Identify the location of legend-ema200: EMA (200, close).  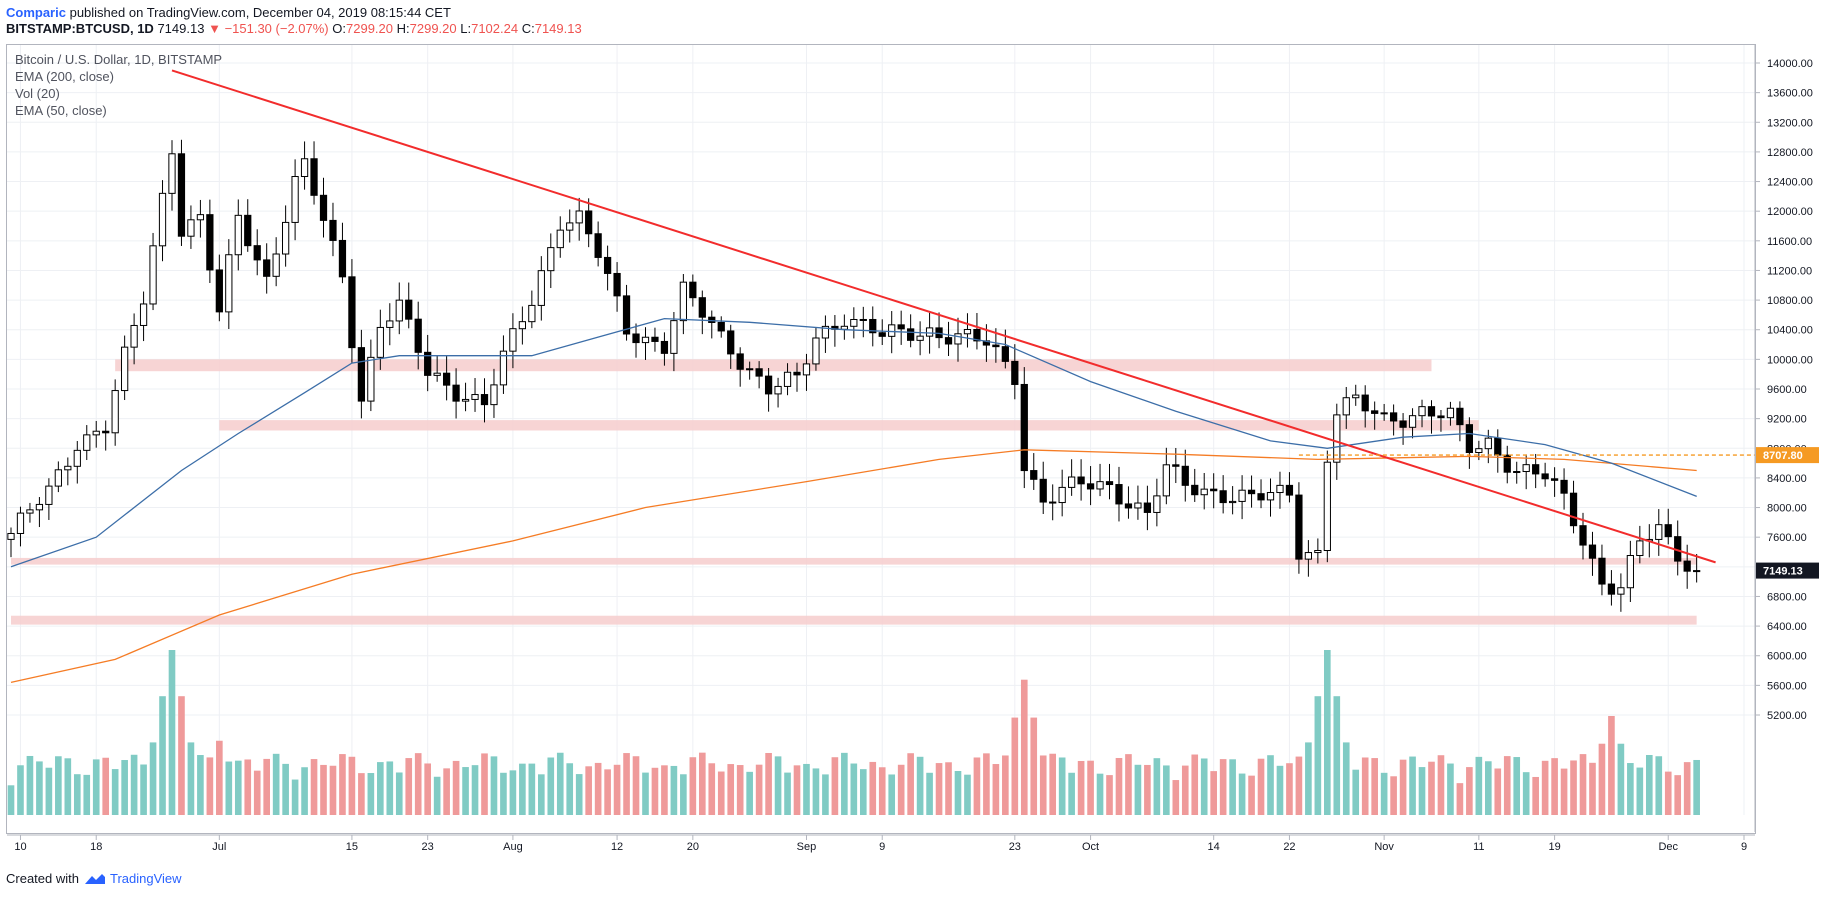
(64, 76).